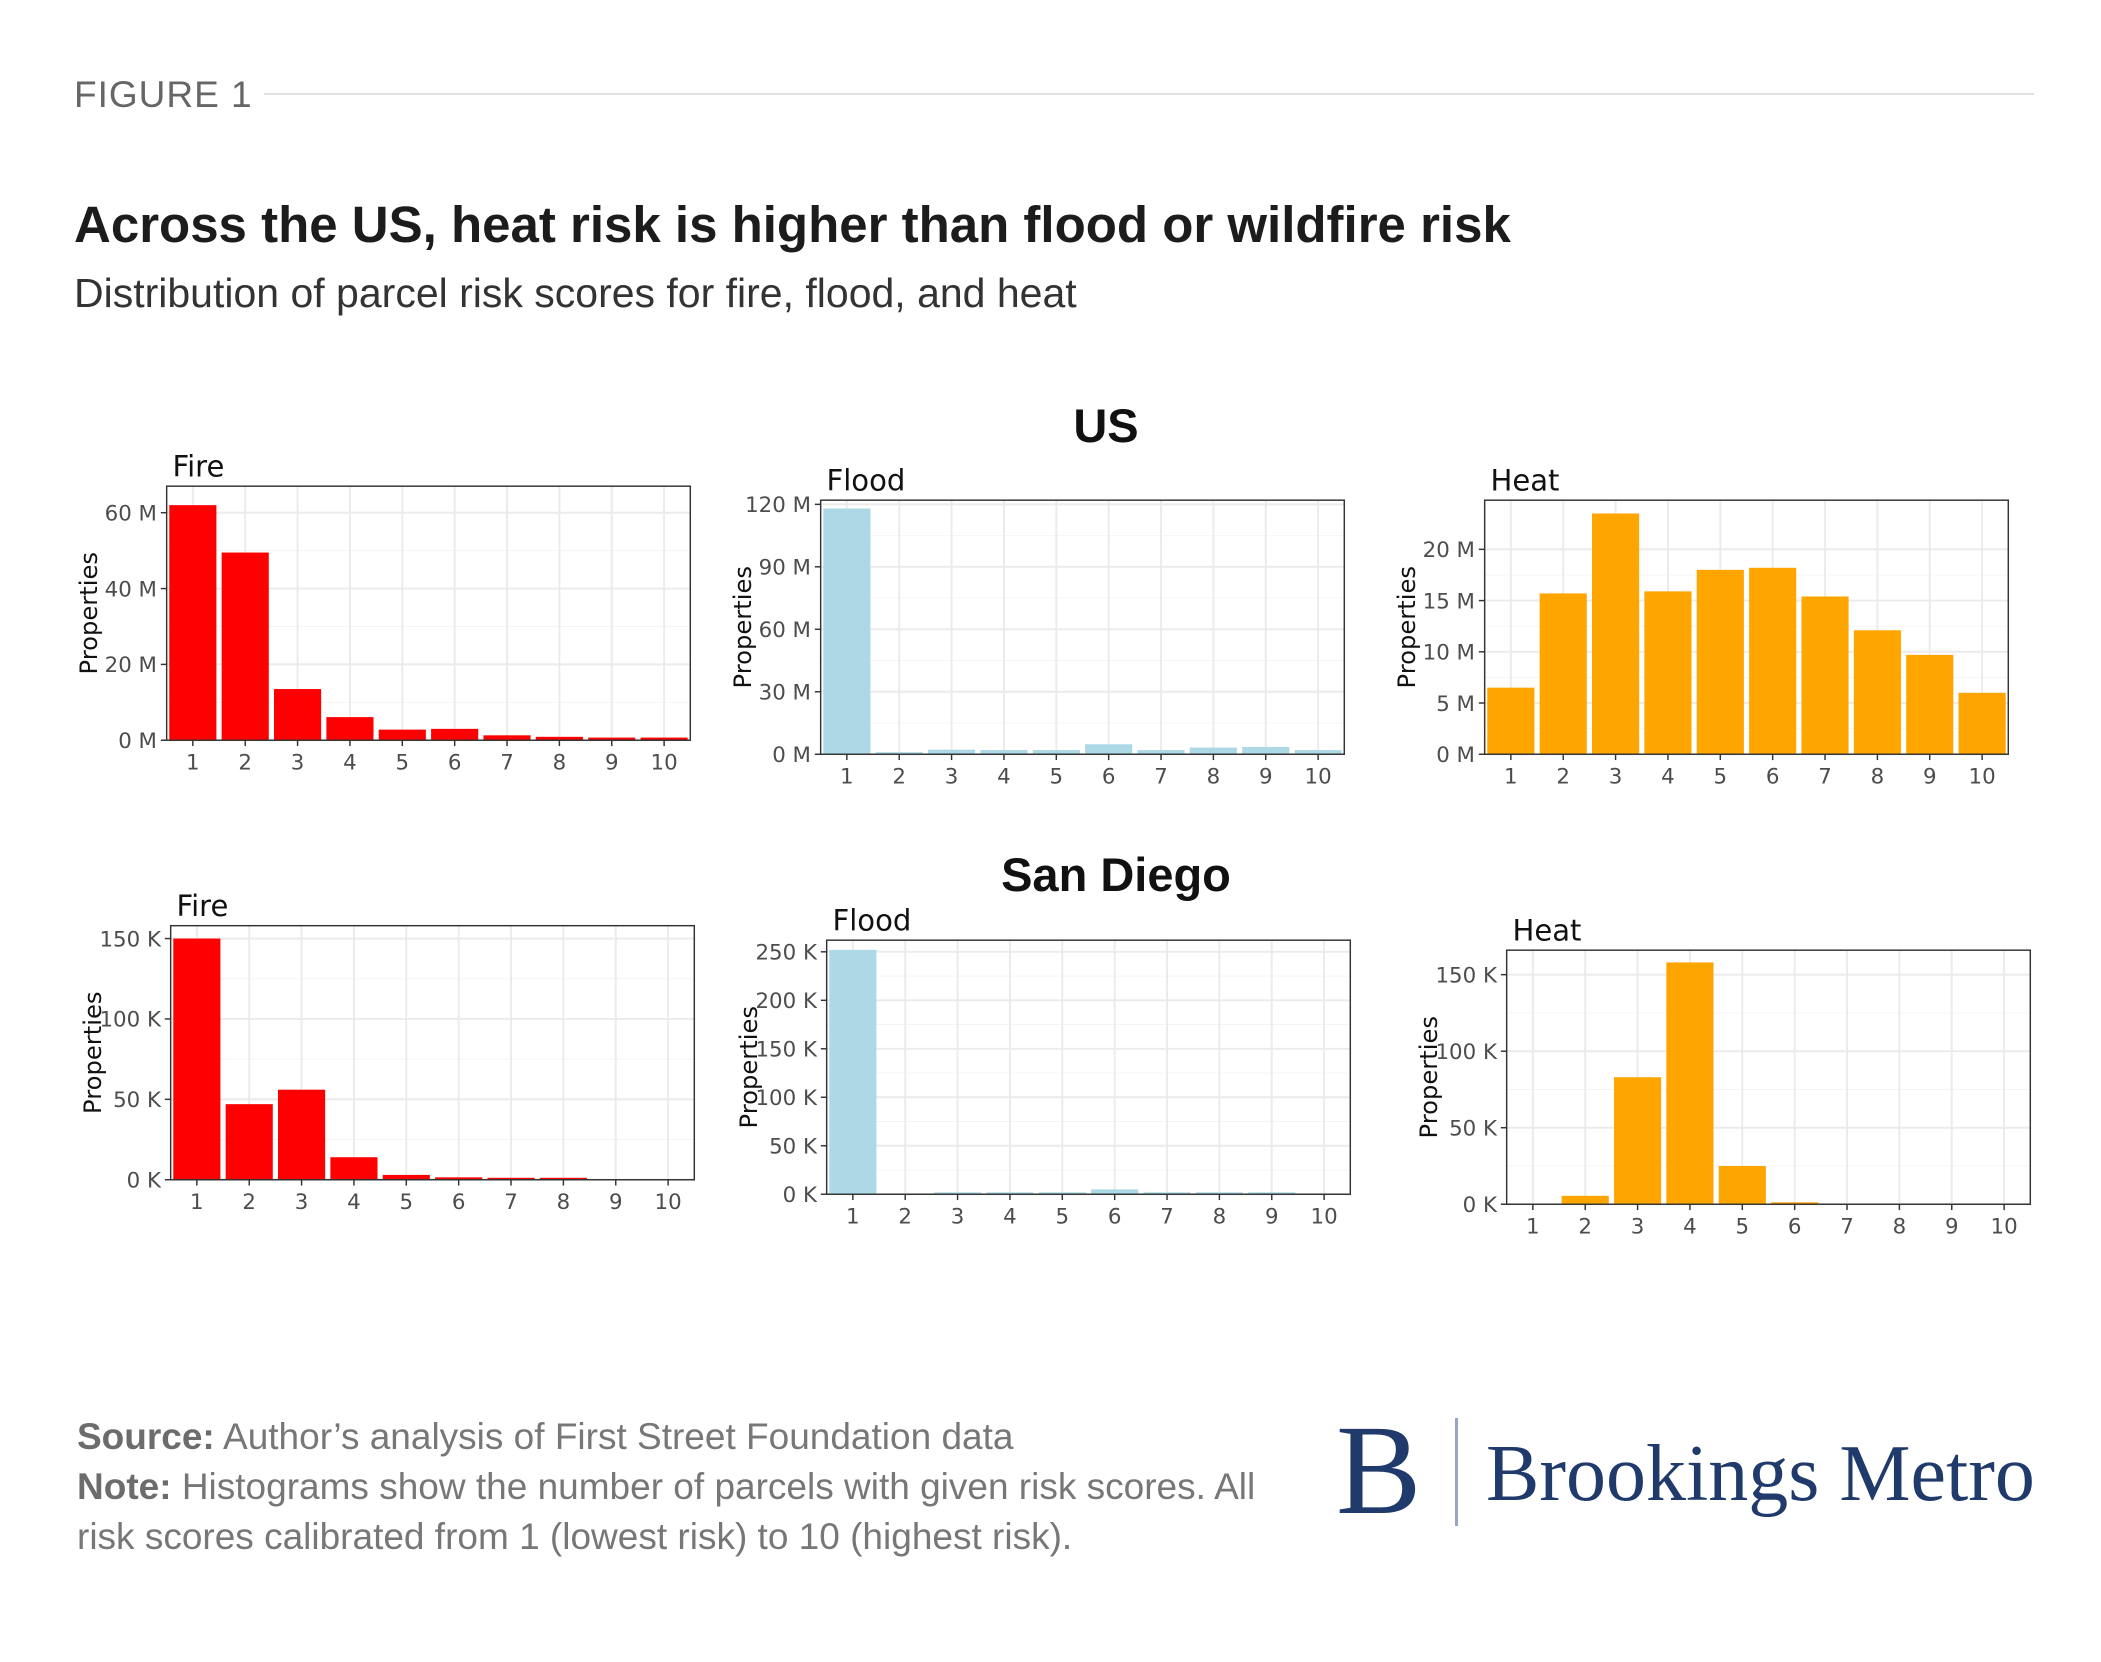 Image resolution: width=2101 pixels, height=1662 pixels. I want to click on y-tick-label: 10 M, so click(1449, 653).